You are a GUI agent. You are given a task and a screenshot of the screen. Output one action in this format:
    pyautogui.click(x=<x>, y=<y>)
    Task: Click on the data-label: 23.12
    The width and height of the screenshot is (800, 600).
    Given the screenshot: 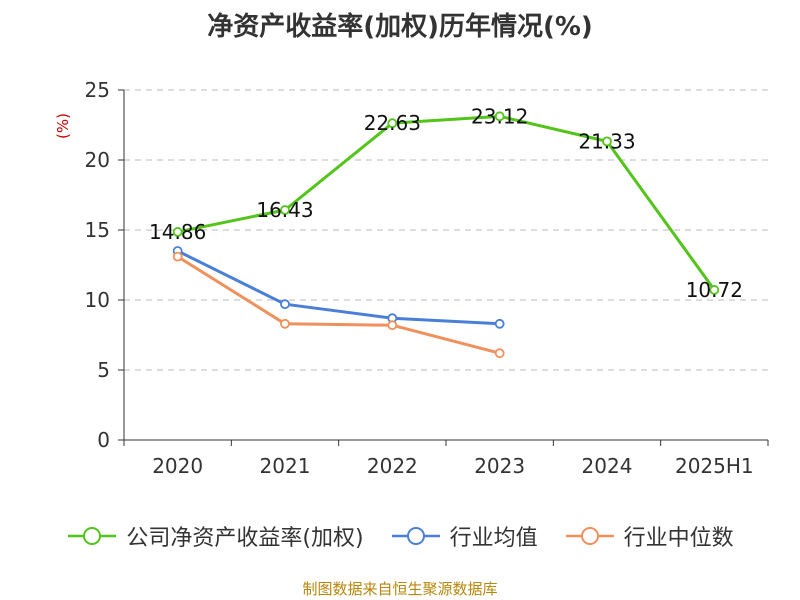 What is the action you would take?
    pyautogui.click(x=499, y=116)
    